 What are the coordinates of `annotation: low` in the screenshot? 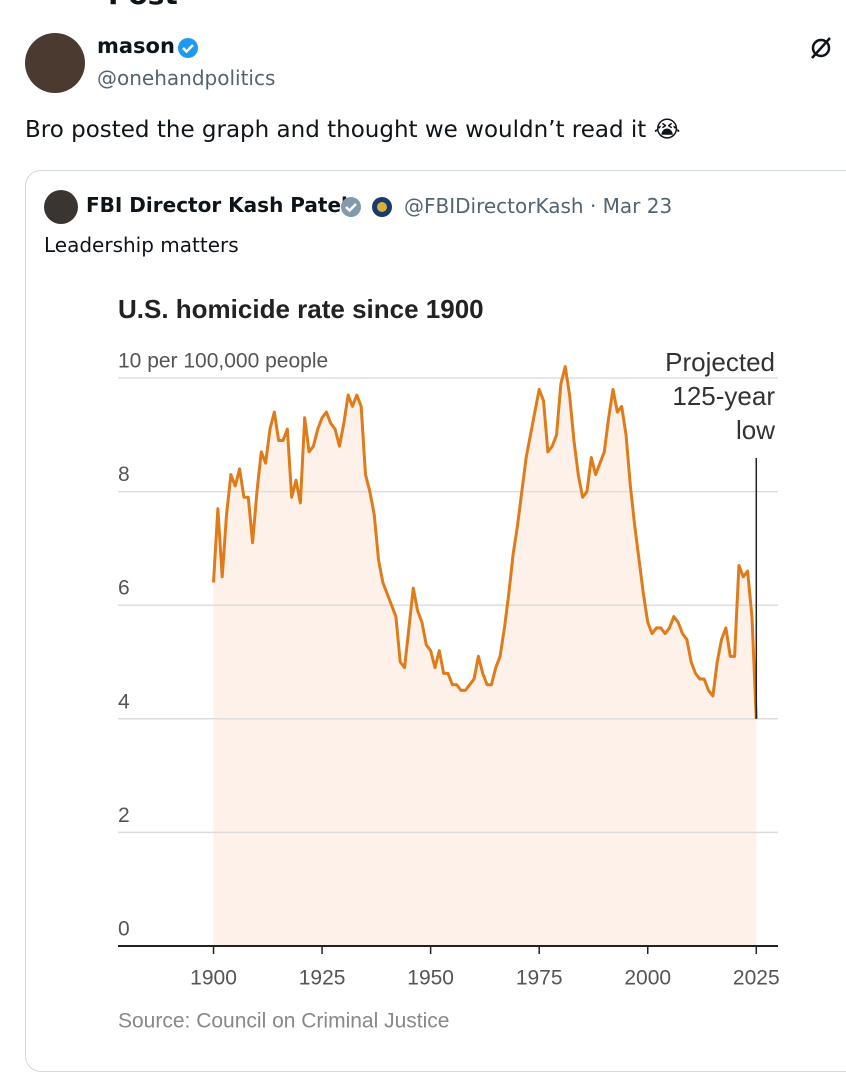 It's located at (755, 430).